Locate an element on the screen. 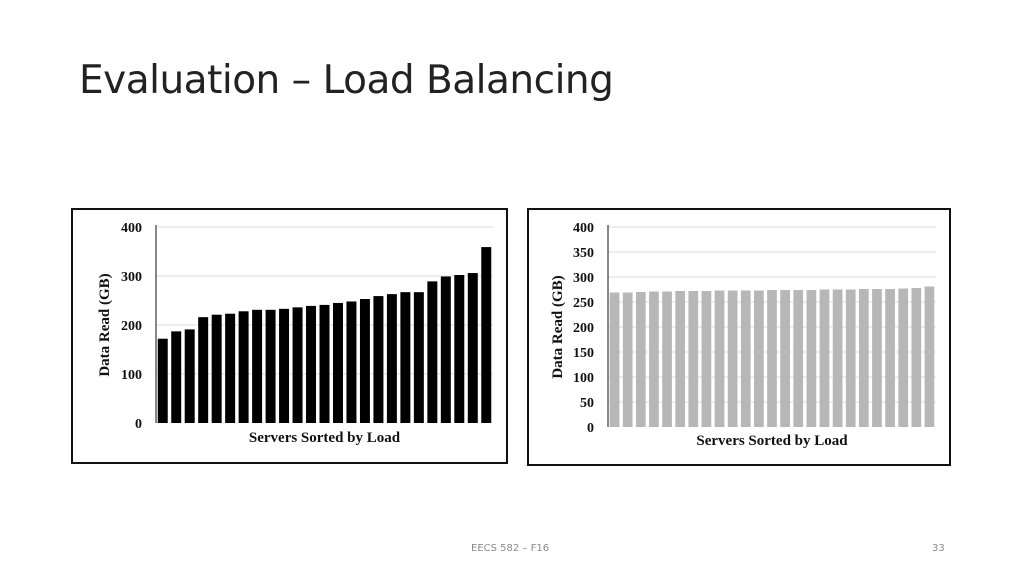  slide-title: Evaluation – Load Balancing is located at coordinates (346, 80).